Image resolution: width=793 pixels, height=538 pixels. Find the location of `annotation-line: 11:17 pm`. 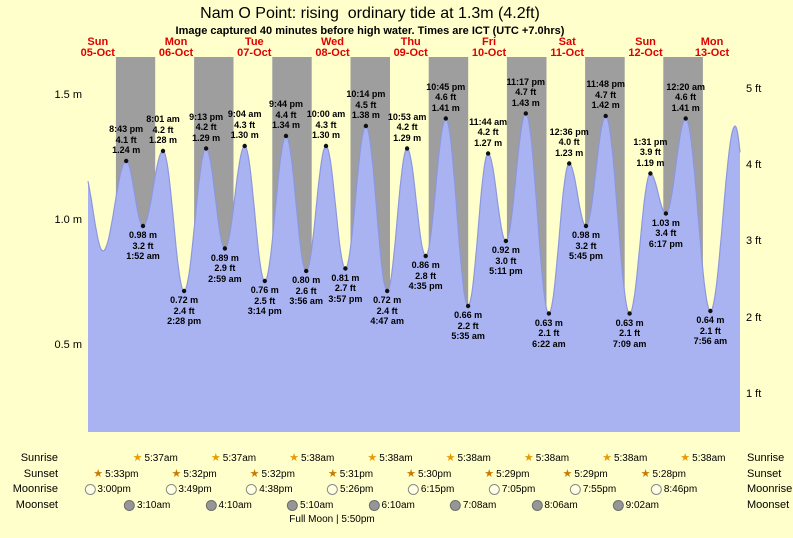

annotation-line: 11:17 pm is located at coordinates (526, 81).